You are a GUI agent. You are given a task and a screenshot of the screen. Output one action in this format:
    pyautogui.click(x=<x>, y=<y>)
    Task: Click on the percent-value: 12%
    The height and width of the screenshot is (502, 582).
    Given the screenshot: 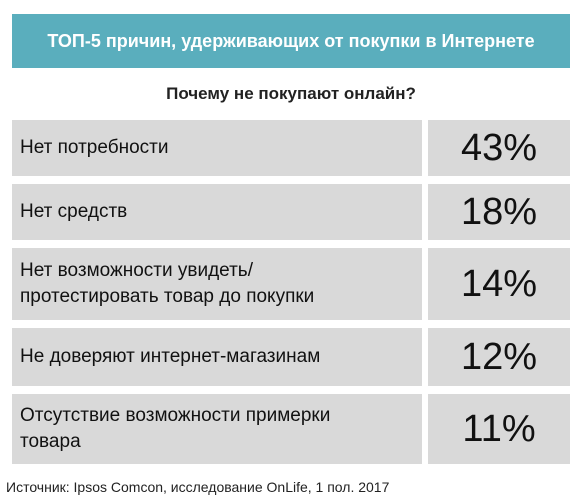 What is the action you would take?
    pyautogui.click(x=499, y=357)
    